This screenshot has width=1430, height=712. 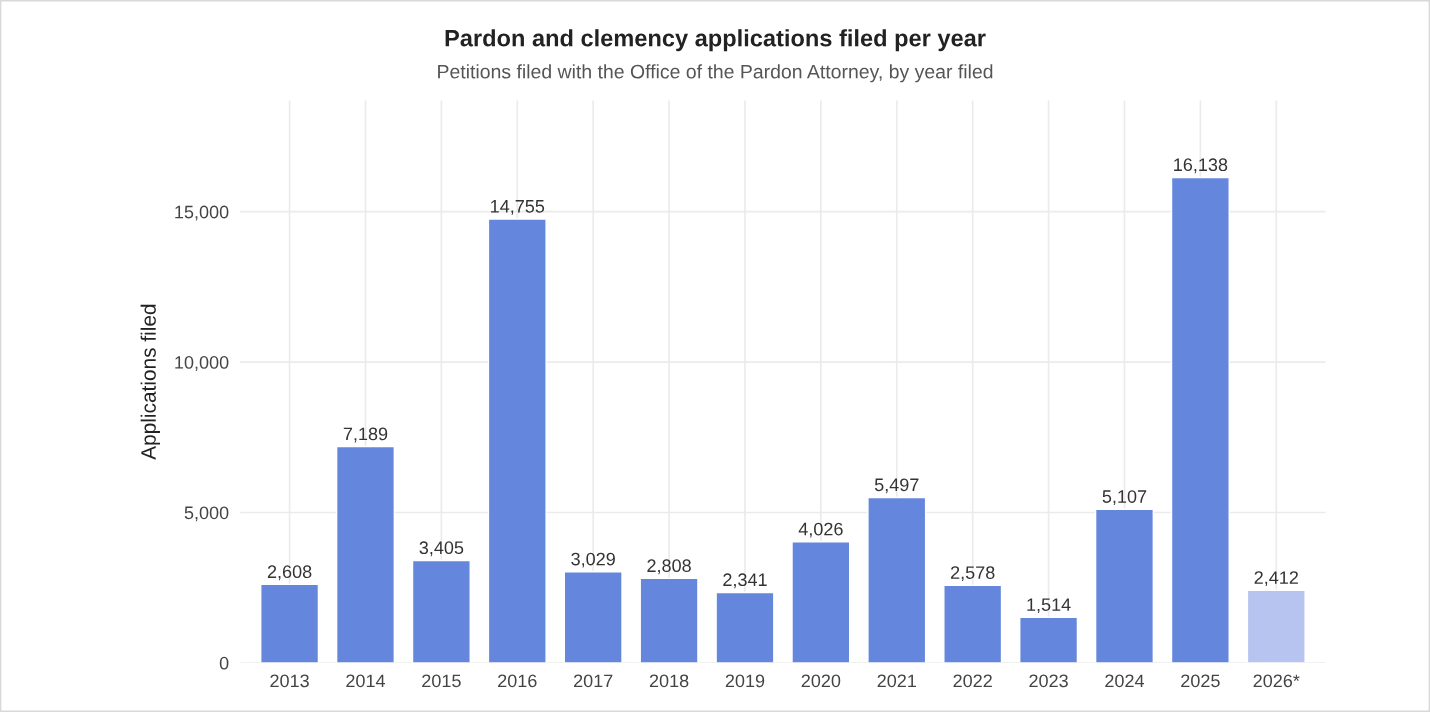 What do you see at coordinates (896, 486) in the screenshot?
I see `data-label: 5,497` at bounding box center [896, 486].